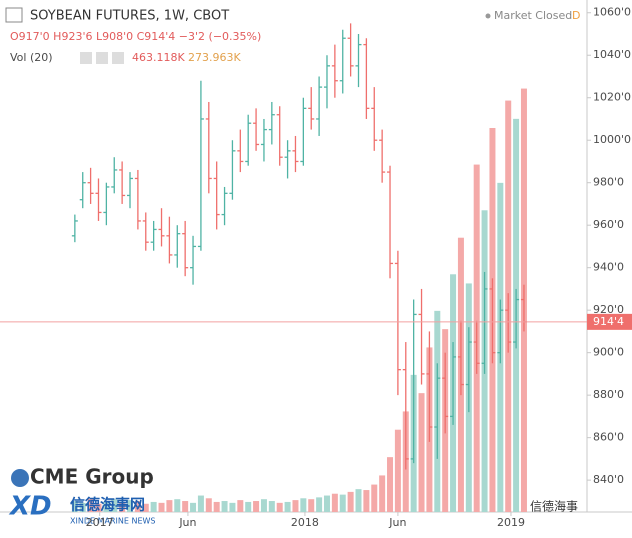  I want to click on volume-value: 463.118K, so click(158, 57).